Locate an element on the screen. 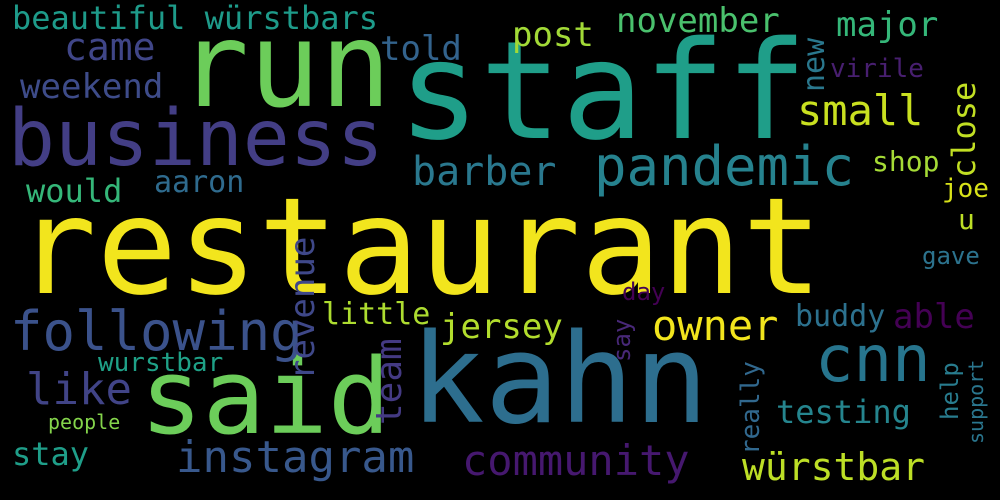  word-people: people is located at coordinates (84, 422).